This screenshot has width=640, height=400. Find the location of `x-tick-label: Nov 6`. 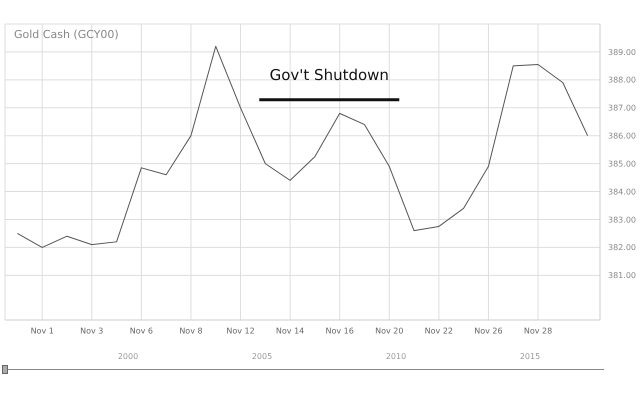

x-tick-label: Nov 6 is located at coordinates (141, 331).